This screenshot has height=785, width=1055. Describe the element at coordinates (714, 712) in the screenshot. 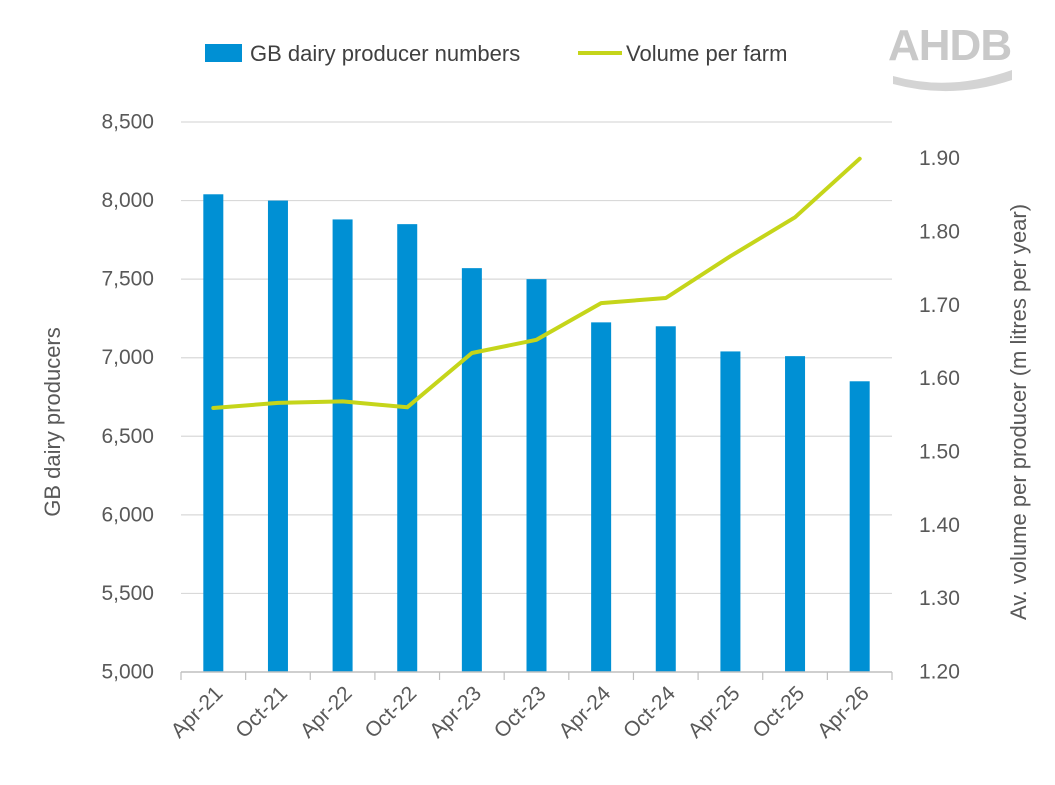

I see `x-tick-label: Apr-25` at that location.